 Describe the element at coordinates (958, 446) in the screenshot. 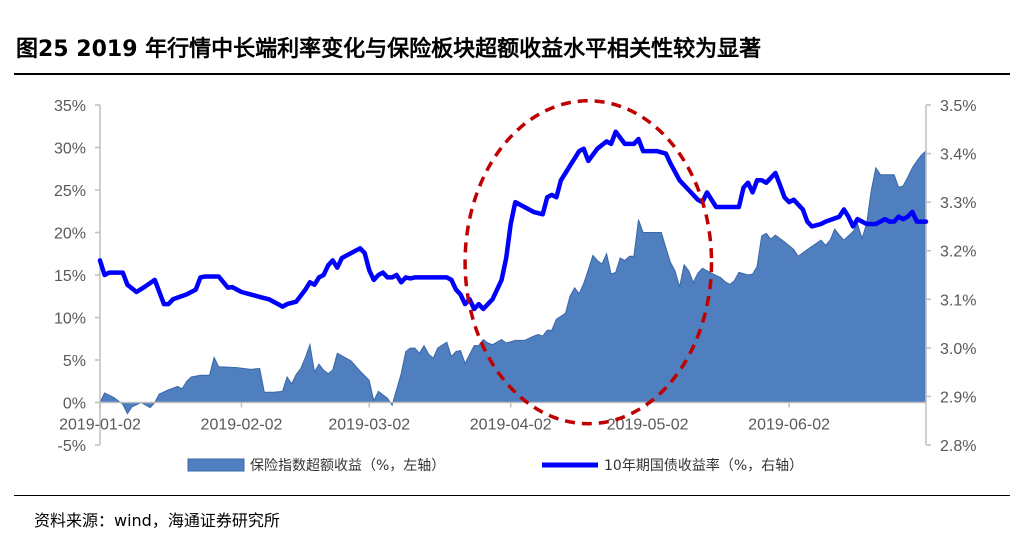

I see `right-tick-label: 2.8%` at that location.